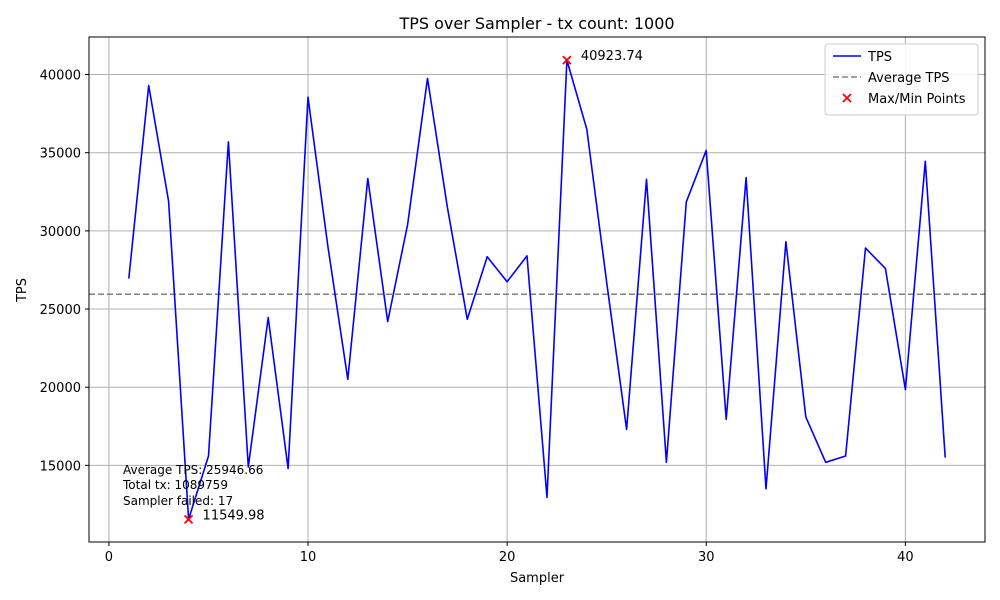 This screenshot has width=1000, height=600. What do you see at coordinates (847, 98) in the screenshot?
I see `legend-marker-icon` at bounding box center [847, 98].